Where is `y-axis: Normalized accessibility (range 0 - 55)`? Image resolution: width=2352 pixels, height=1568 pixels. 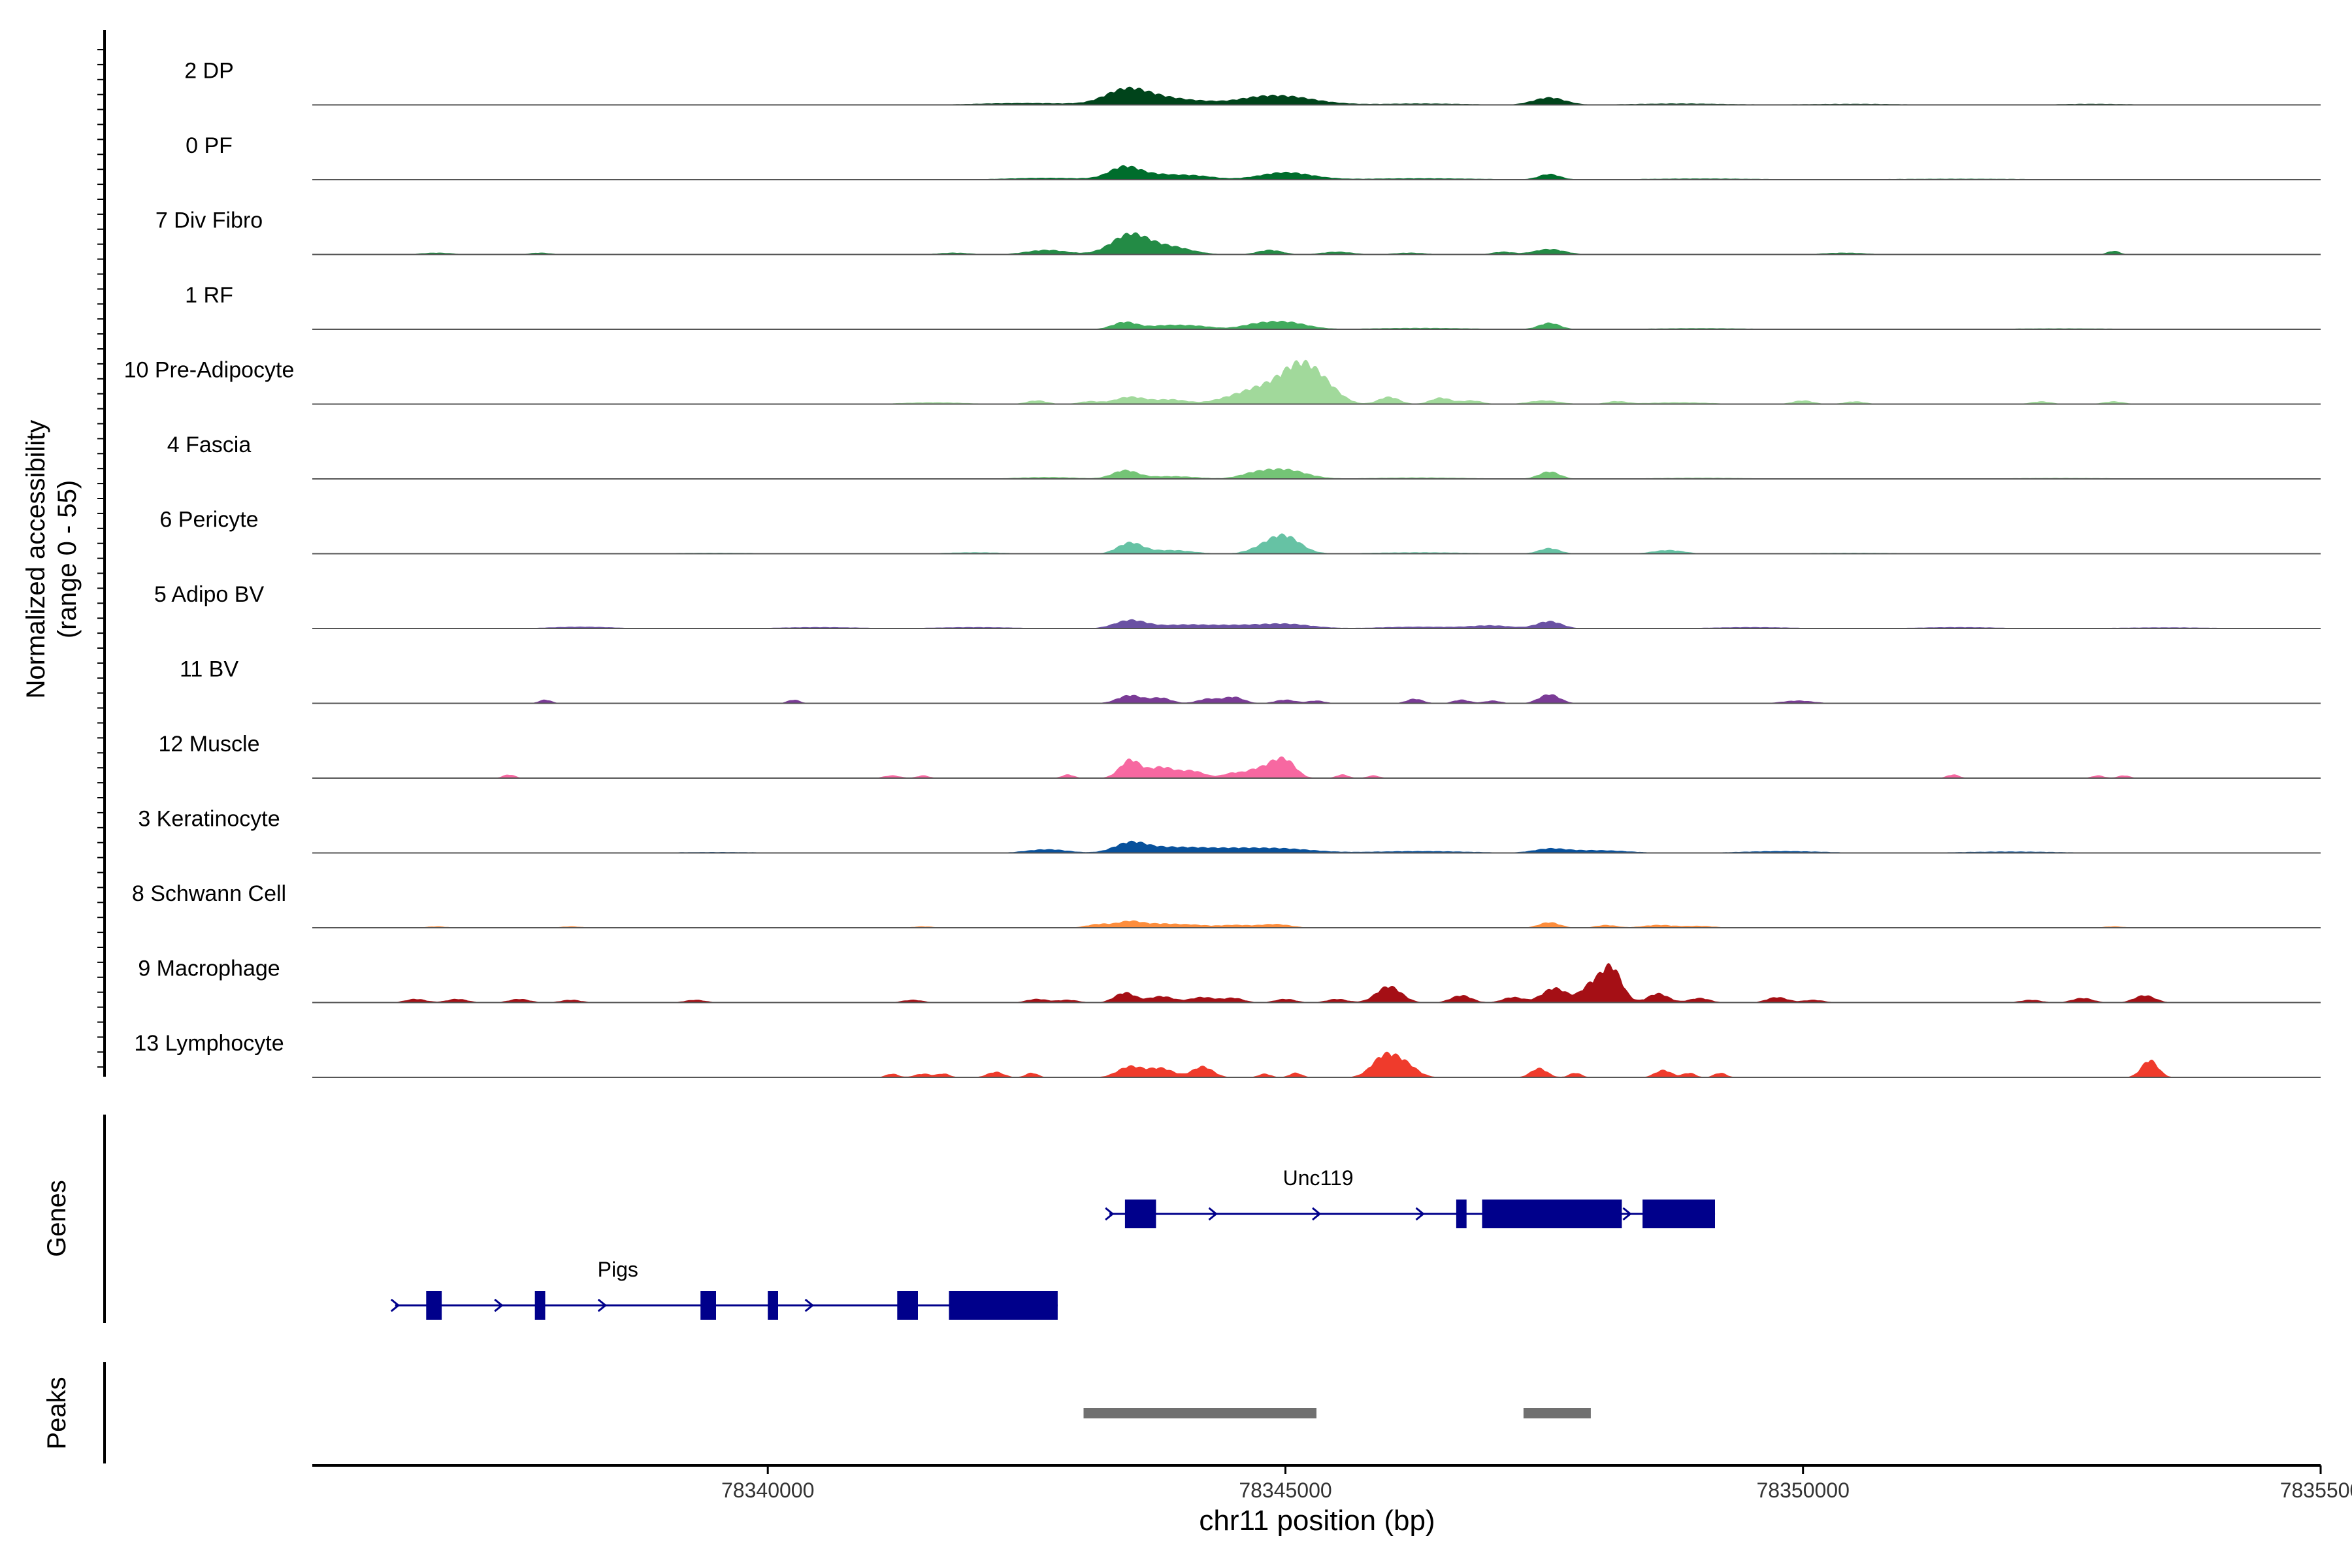
y-axis: Normalized accessibility (range 0 - 55) is located at coordinates (64, 553).